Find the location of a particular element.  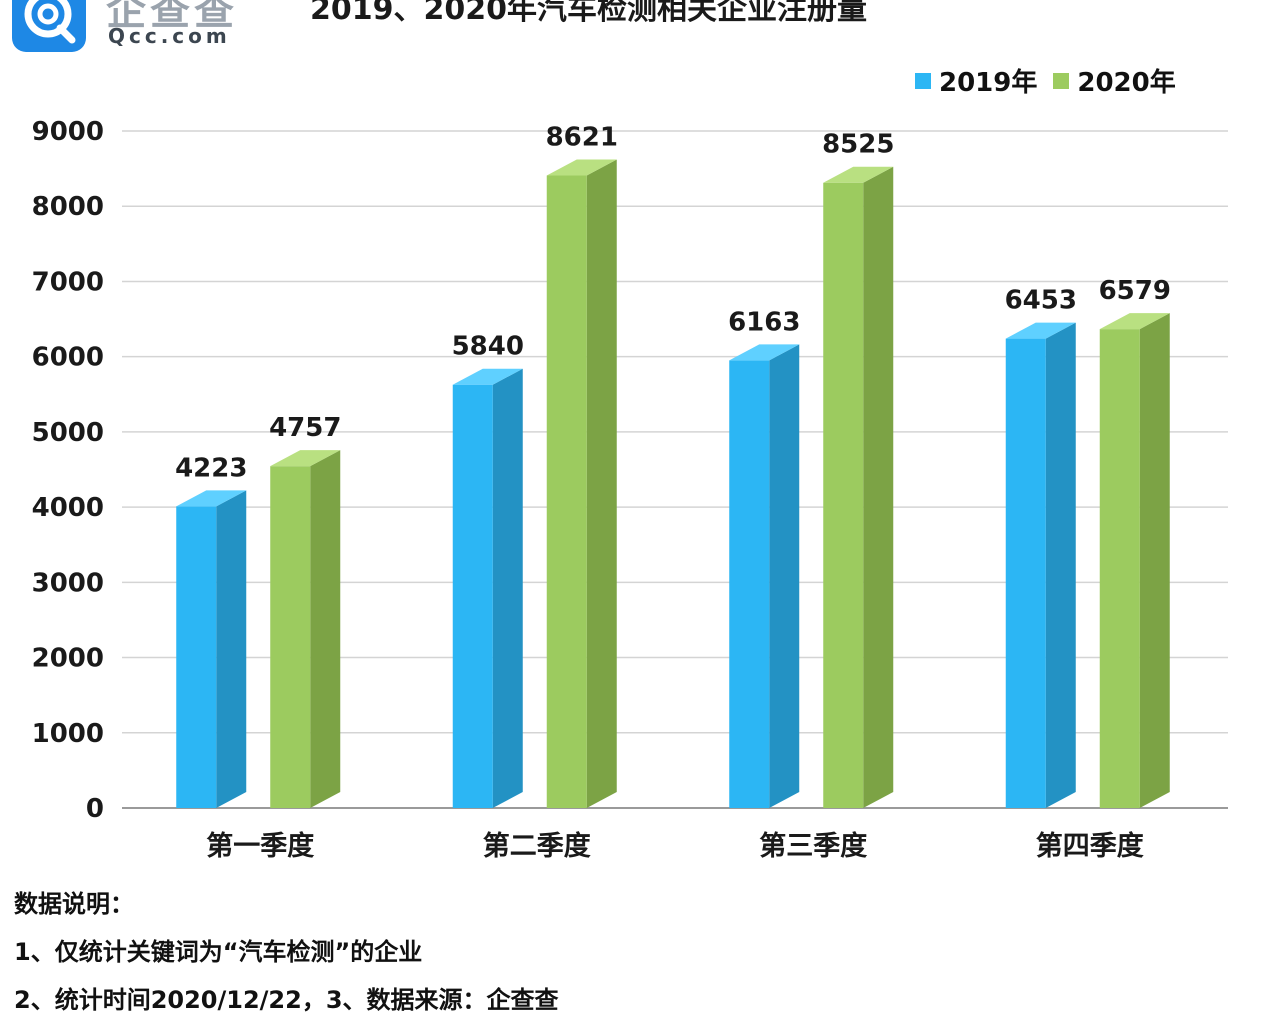

y-tick-label: 4000 is located at coordinates (68, 508).